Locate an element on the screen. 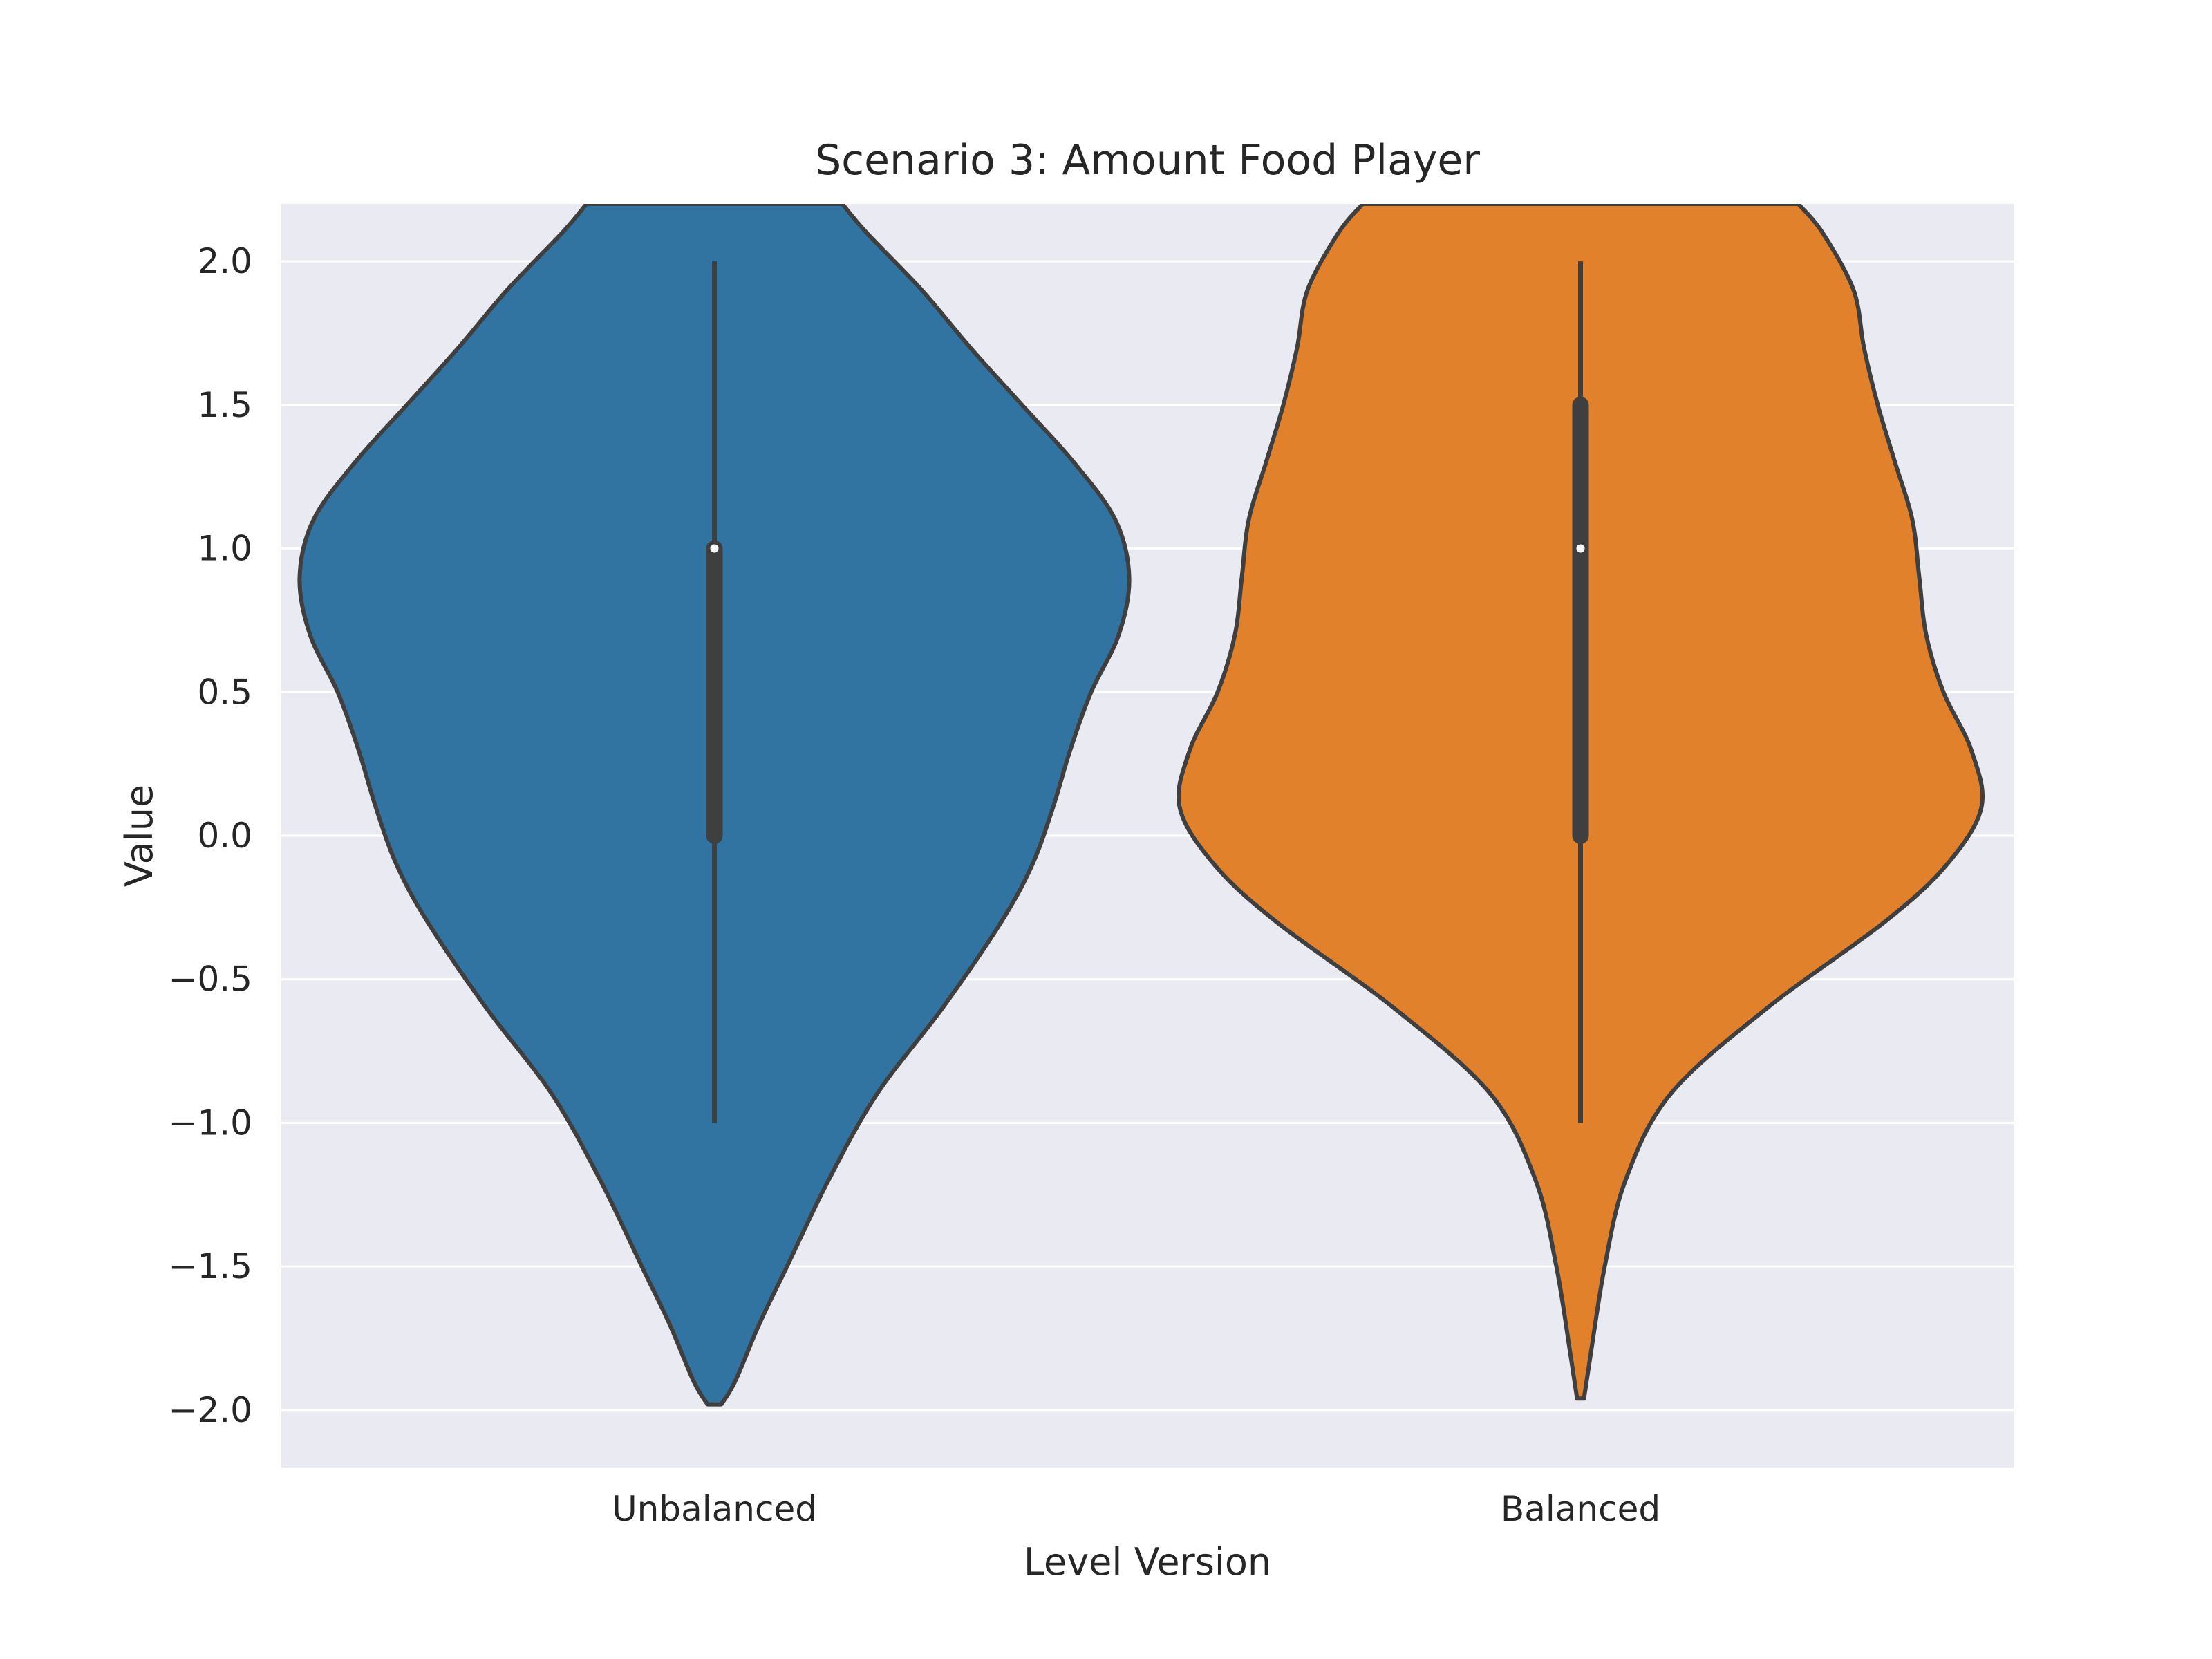  y-tick-label: 2.0 is located at coordinates (225, 261).